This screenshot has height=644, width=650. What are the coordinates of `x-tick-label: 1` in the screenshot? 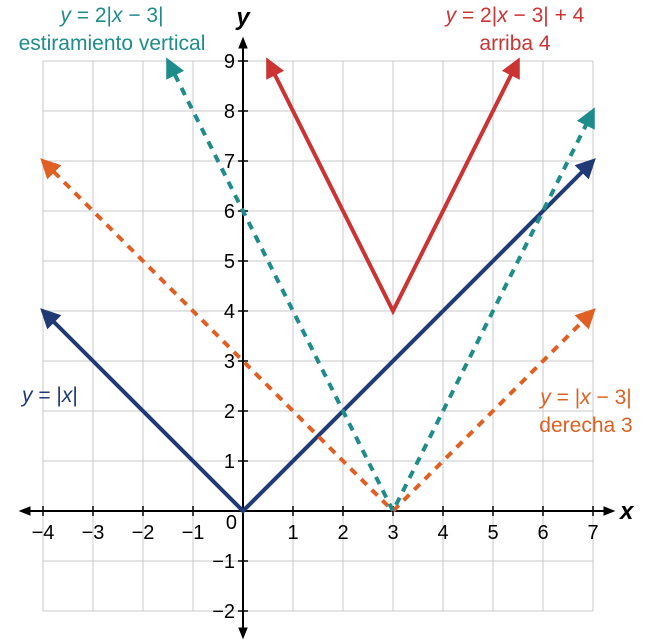 It's located at (292, 533).